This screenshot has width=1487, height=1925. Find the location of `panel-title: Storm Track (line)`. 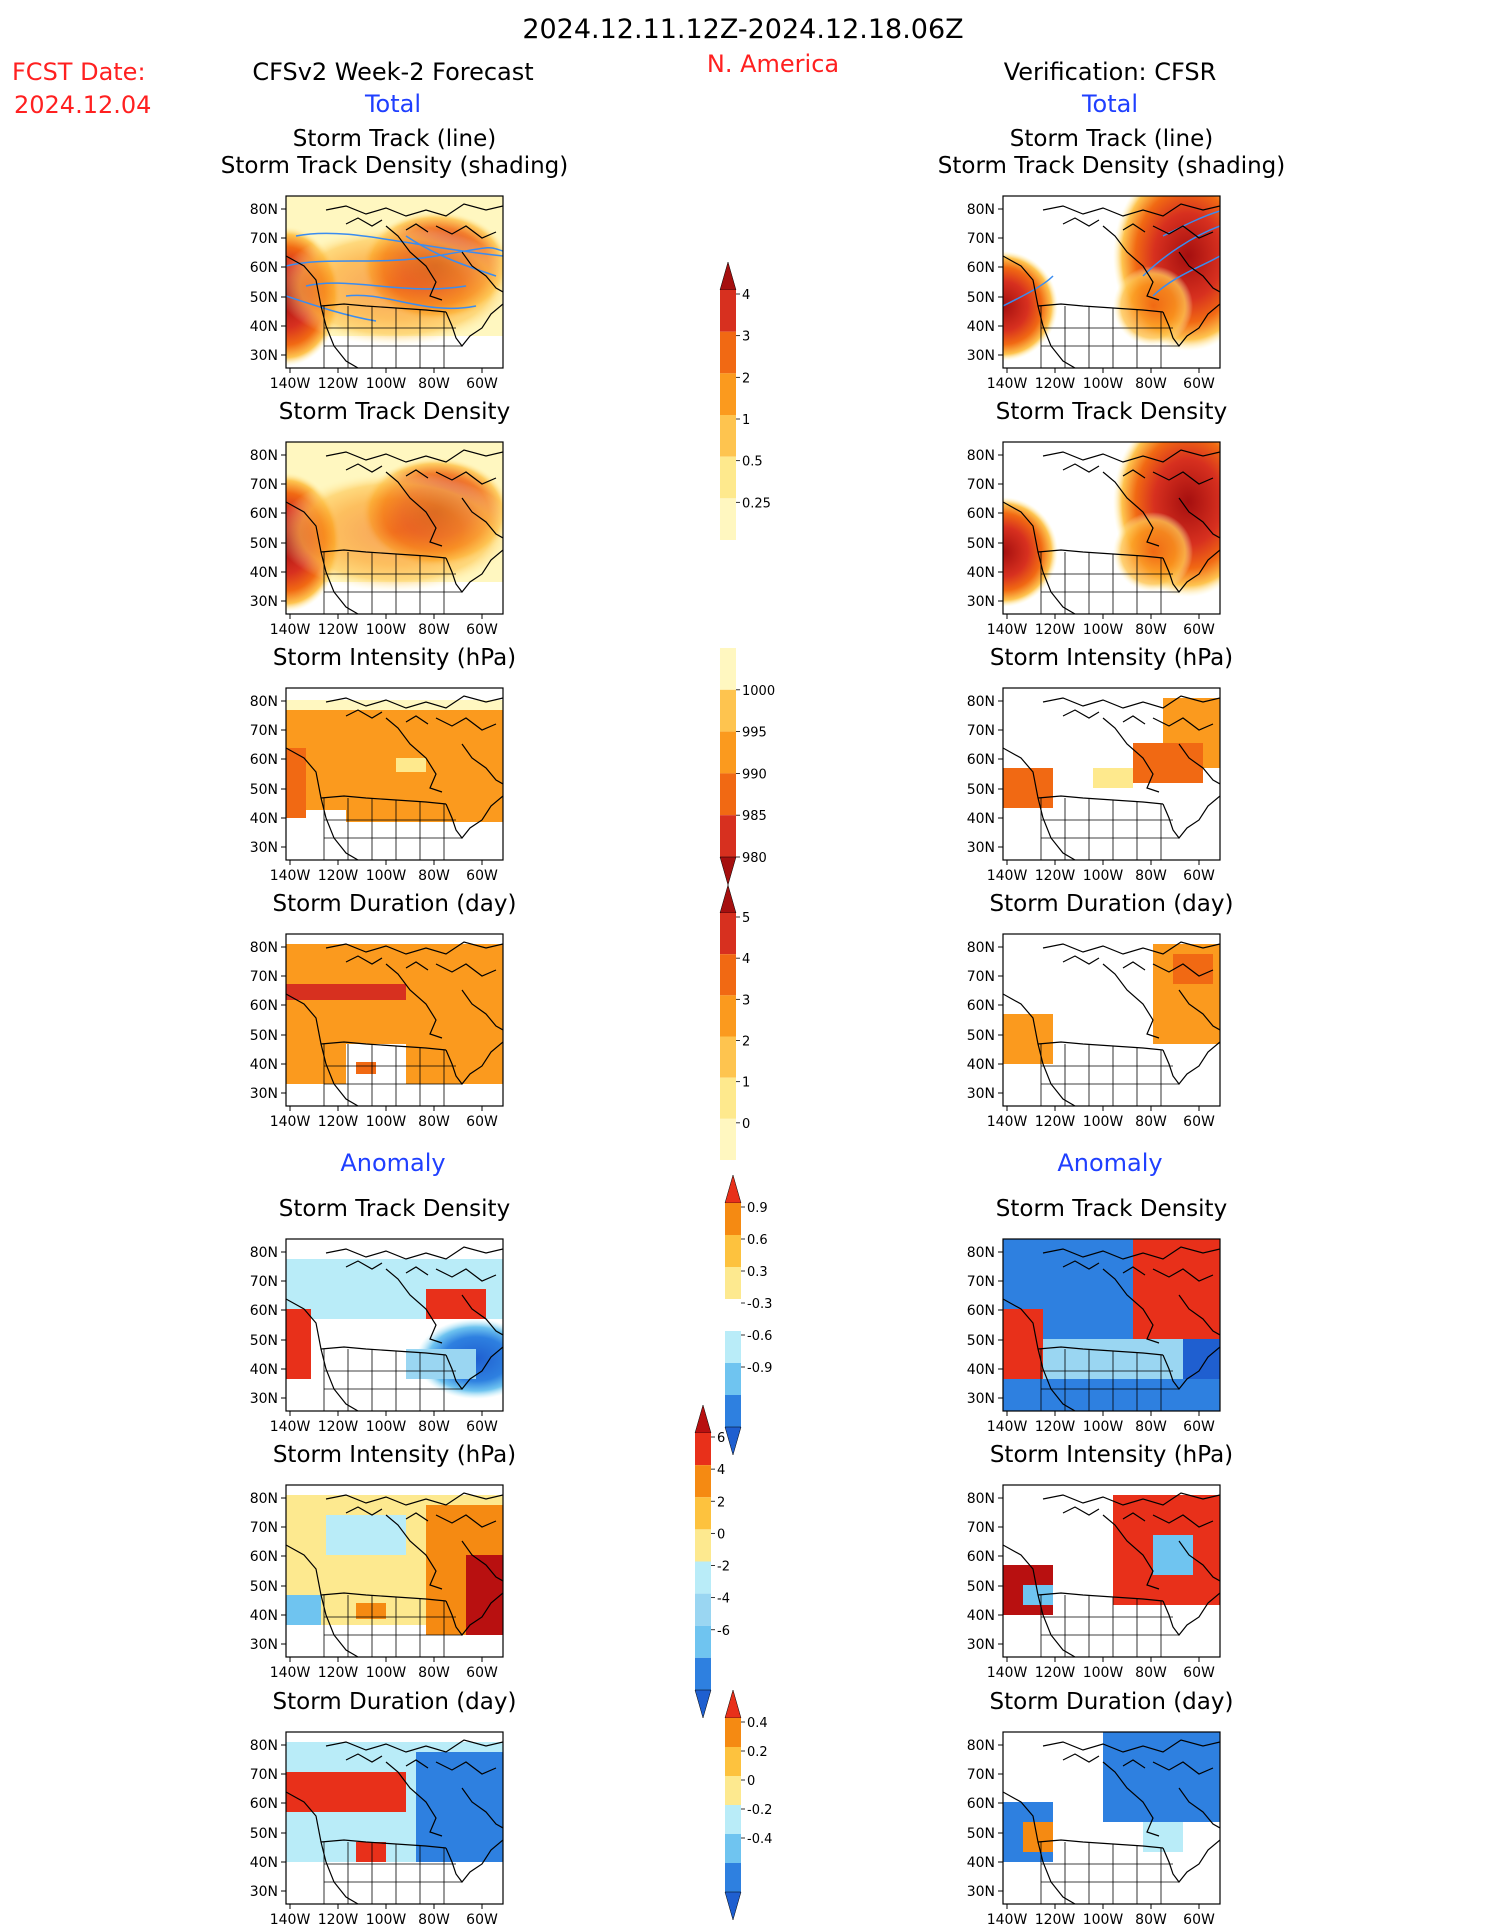

panel-title: Storm Track (line) is located at coordinates (394, 139).